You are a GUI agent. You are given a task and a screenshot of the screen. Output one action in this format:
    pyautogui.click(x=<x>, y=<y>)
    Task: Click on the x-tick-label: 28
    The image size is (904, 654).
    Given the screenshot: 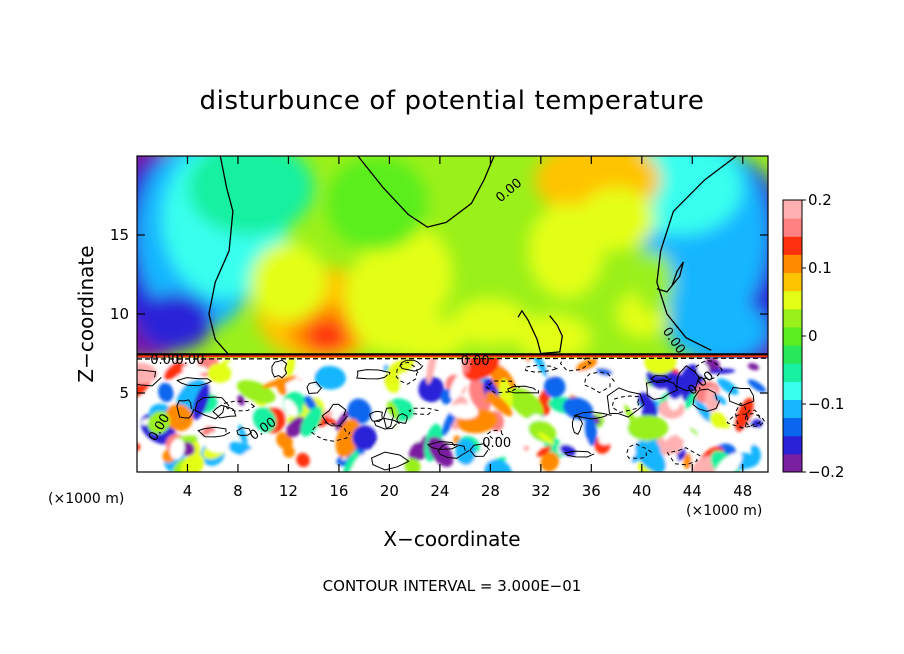 What is the action you would take?
    pyautogui.click(x=490, y=491)
    